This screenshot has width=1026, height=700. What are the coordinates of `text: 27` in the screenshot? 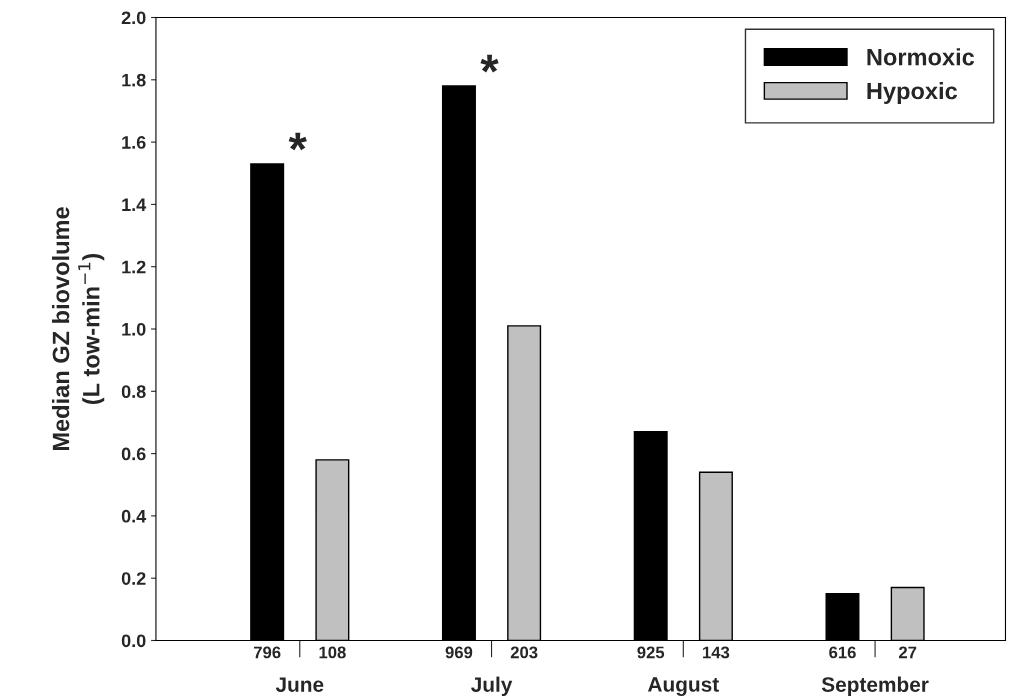 It's located at (907, 652).